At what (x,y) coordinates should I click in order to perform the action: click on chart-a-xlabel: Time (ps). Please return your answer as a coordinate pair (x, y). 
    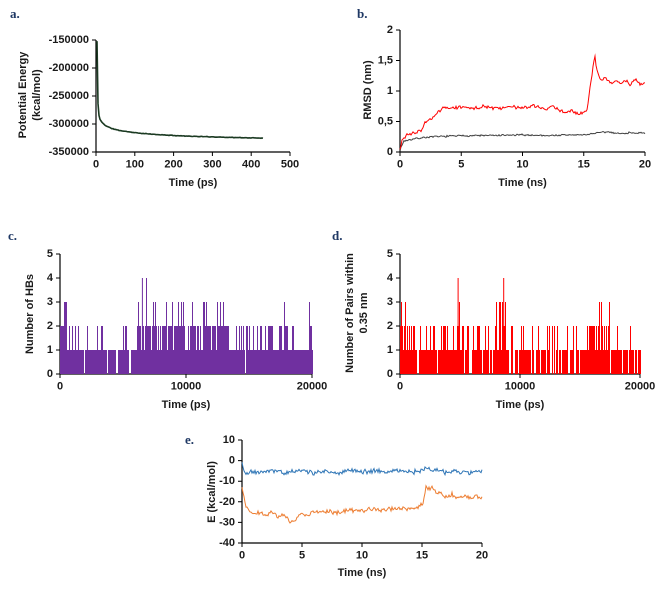
    Looking at the image, I should click on (193, 183).